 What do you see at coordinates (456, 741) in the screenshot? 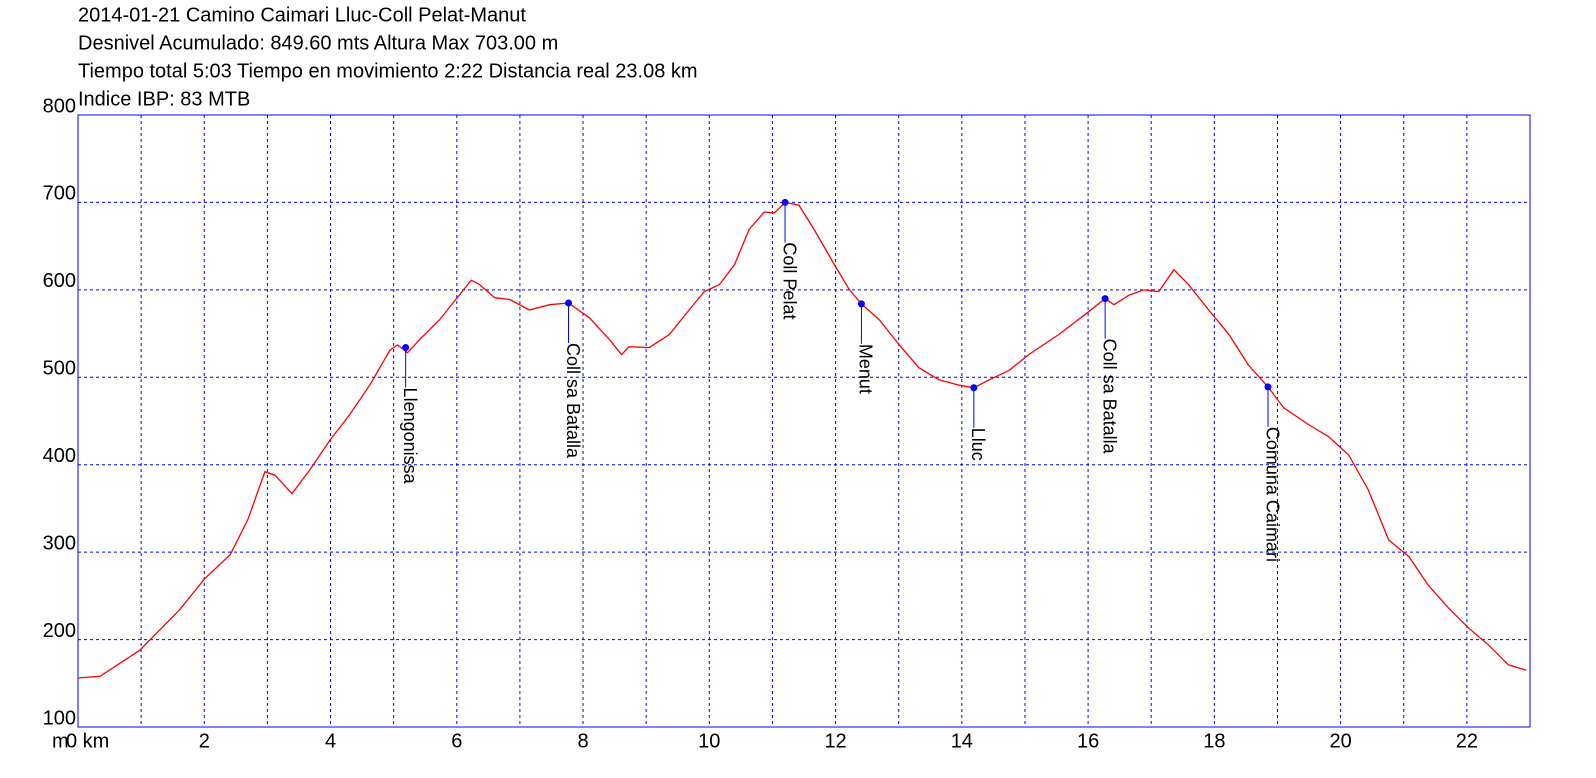
I see `x-tick-label: 6` at bounding box center [456, 741].